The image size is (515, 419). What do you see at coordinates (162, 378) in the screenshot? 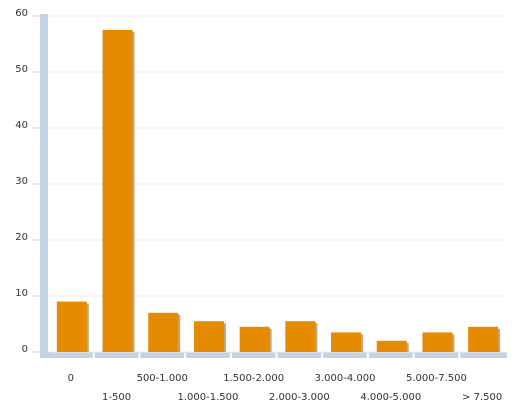
I see `x-tick-label: 500-1.000` at bounding box center [162, 378].